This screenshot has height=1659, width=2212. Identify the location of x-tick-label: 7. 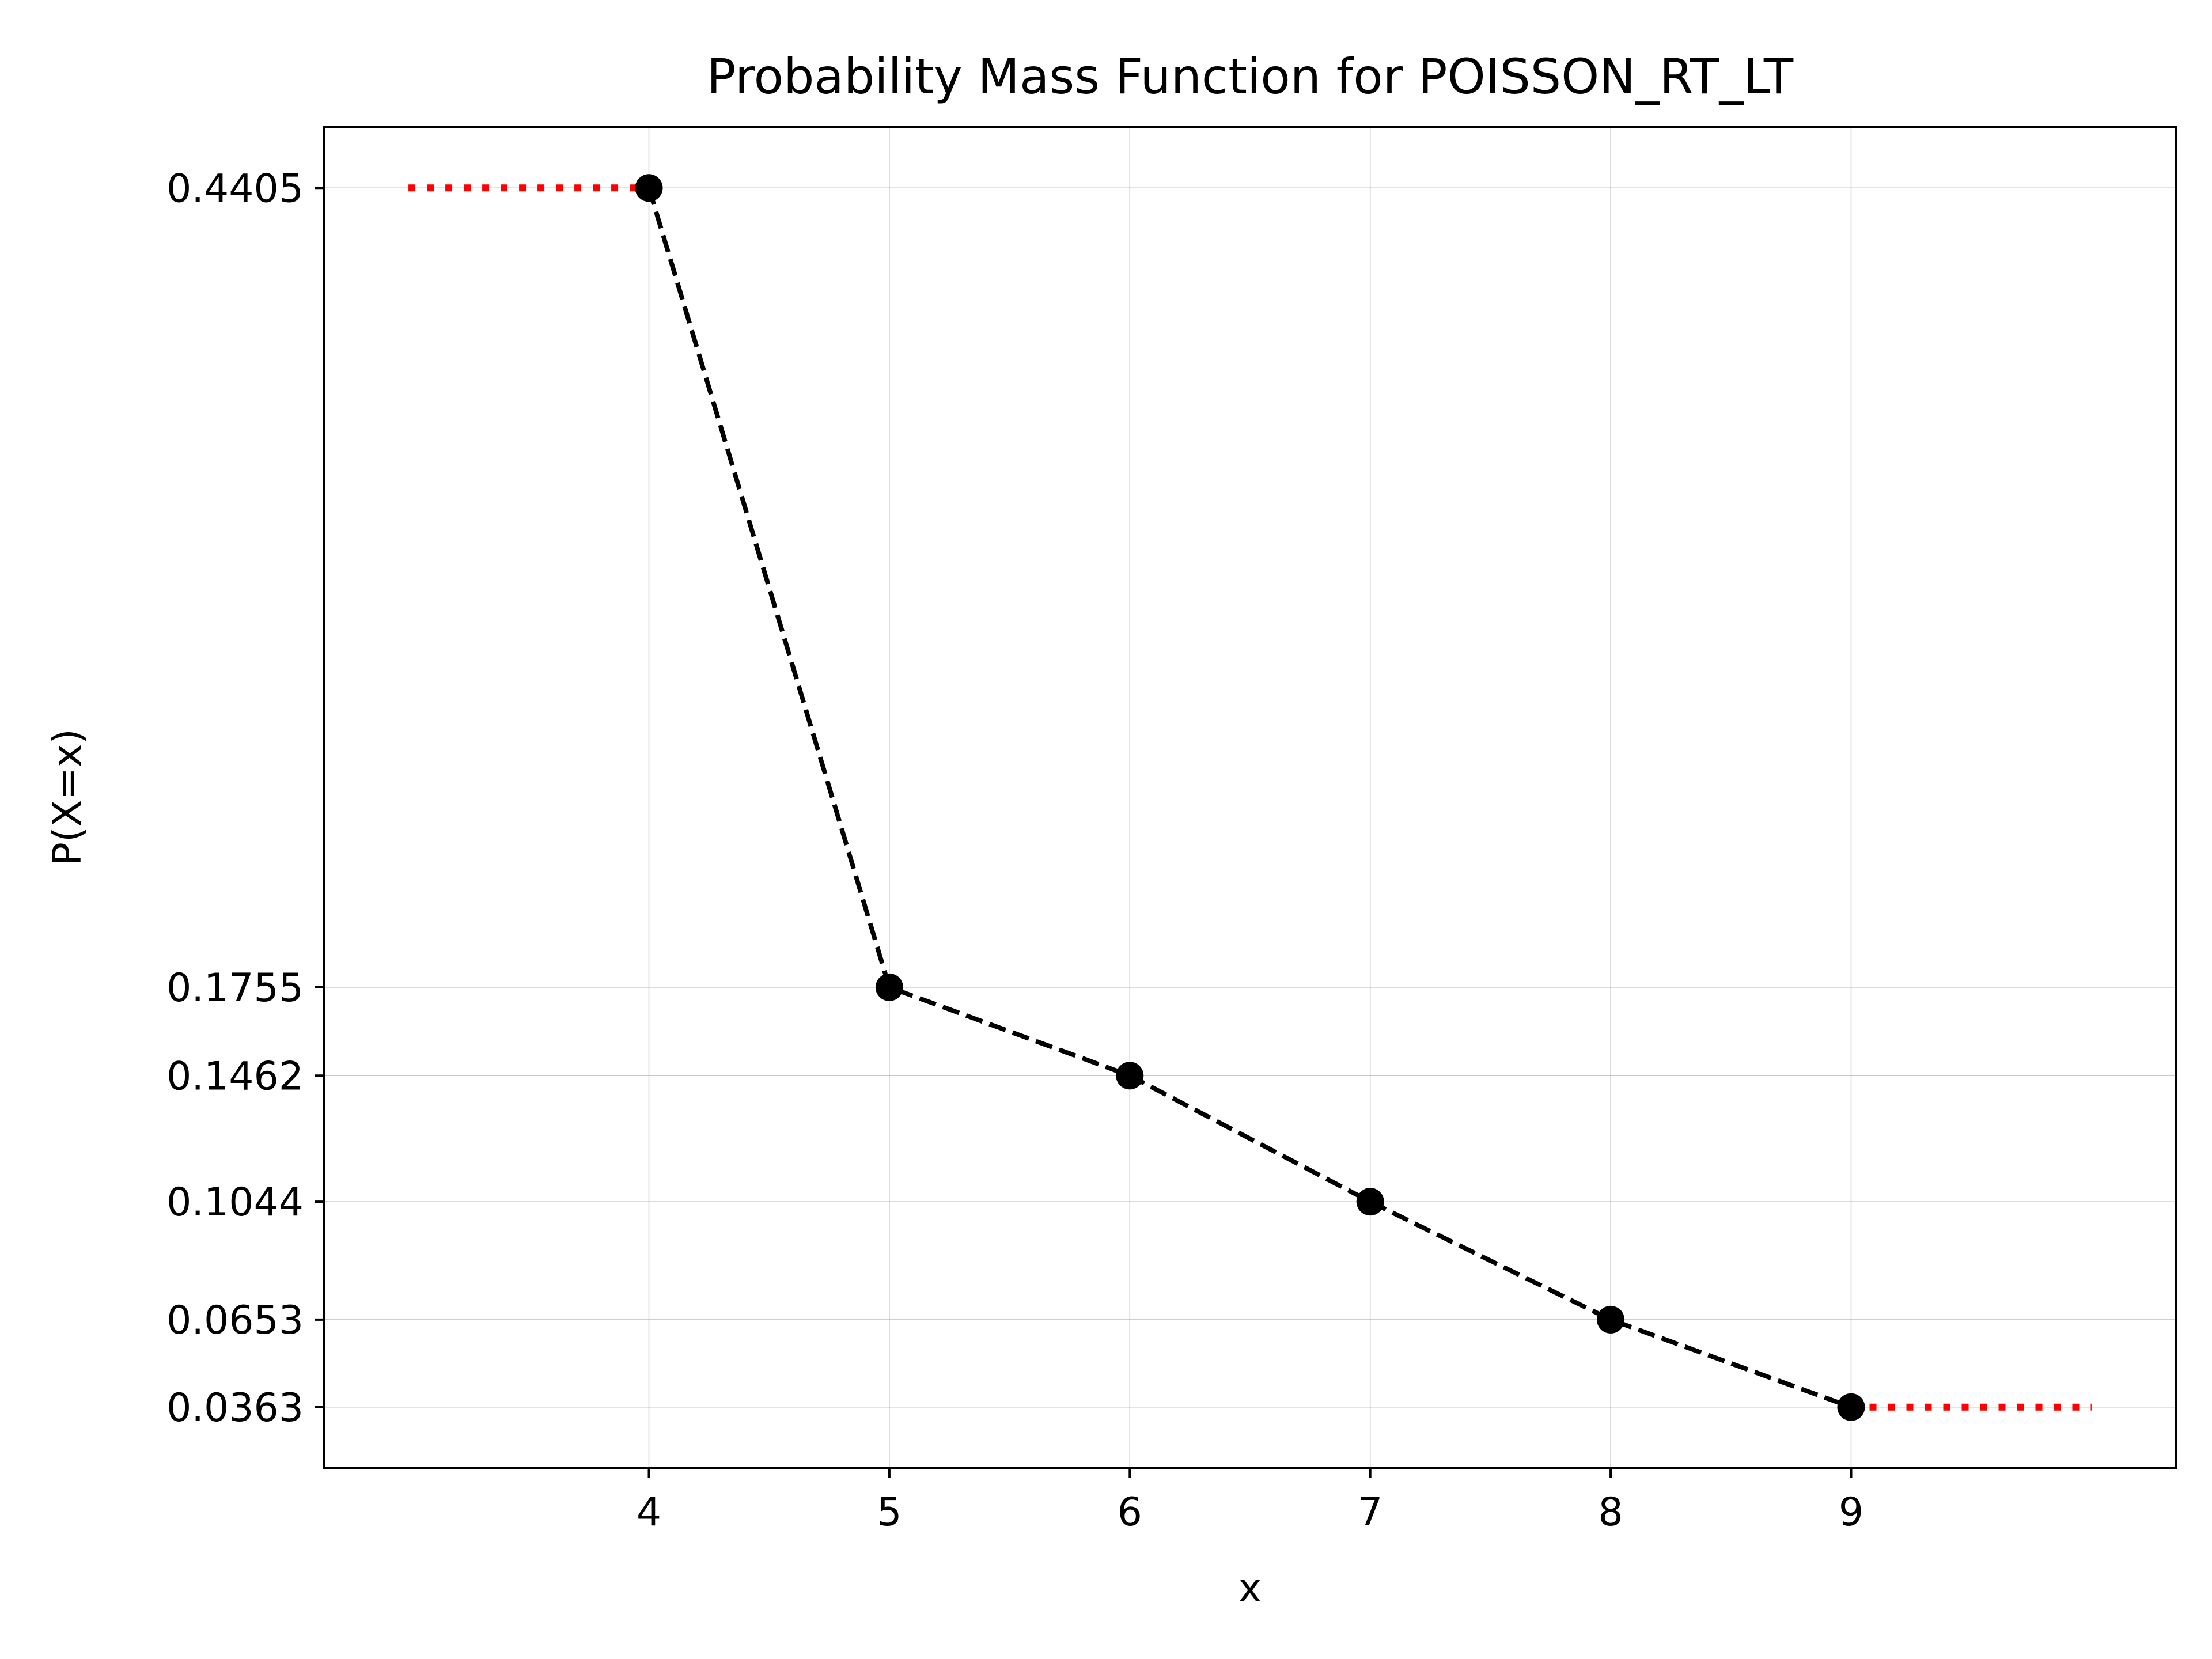
(1370, 1512).